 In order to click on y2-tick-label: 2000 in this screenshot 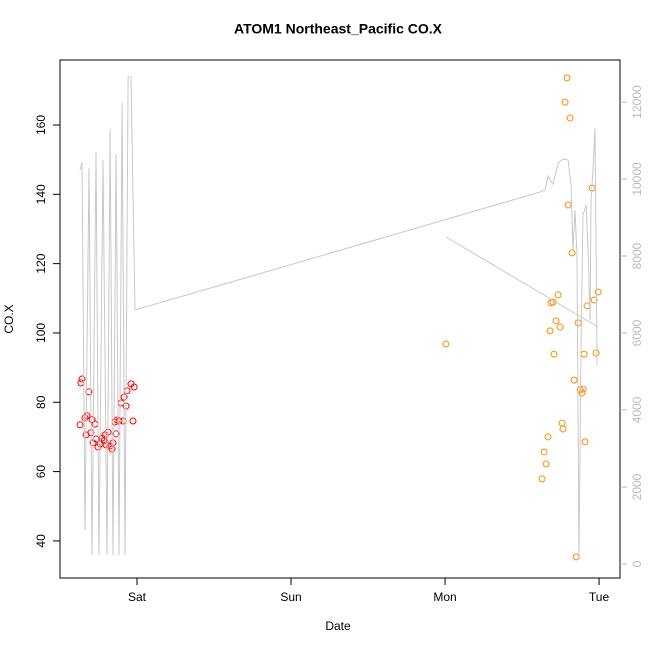, I will do `click(637, 486)`.